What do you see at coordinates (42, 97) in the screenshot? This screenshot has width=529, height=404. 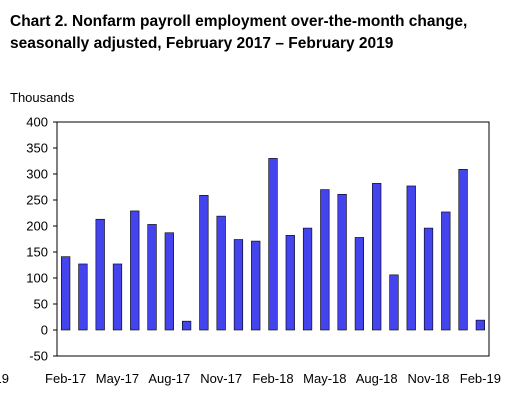 I see `y-axis-label: Thousands` at bounding box center [42, 97].